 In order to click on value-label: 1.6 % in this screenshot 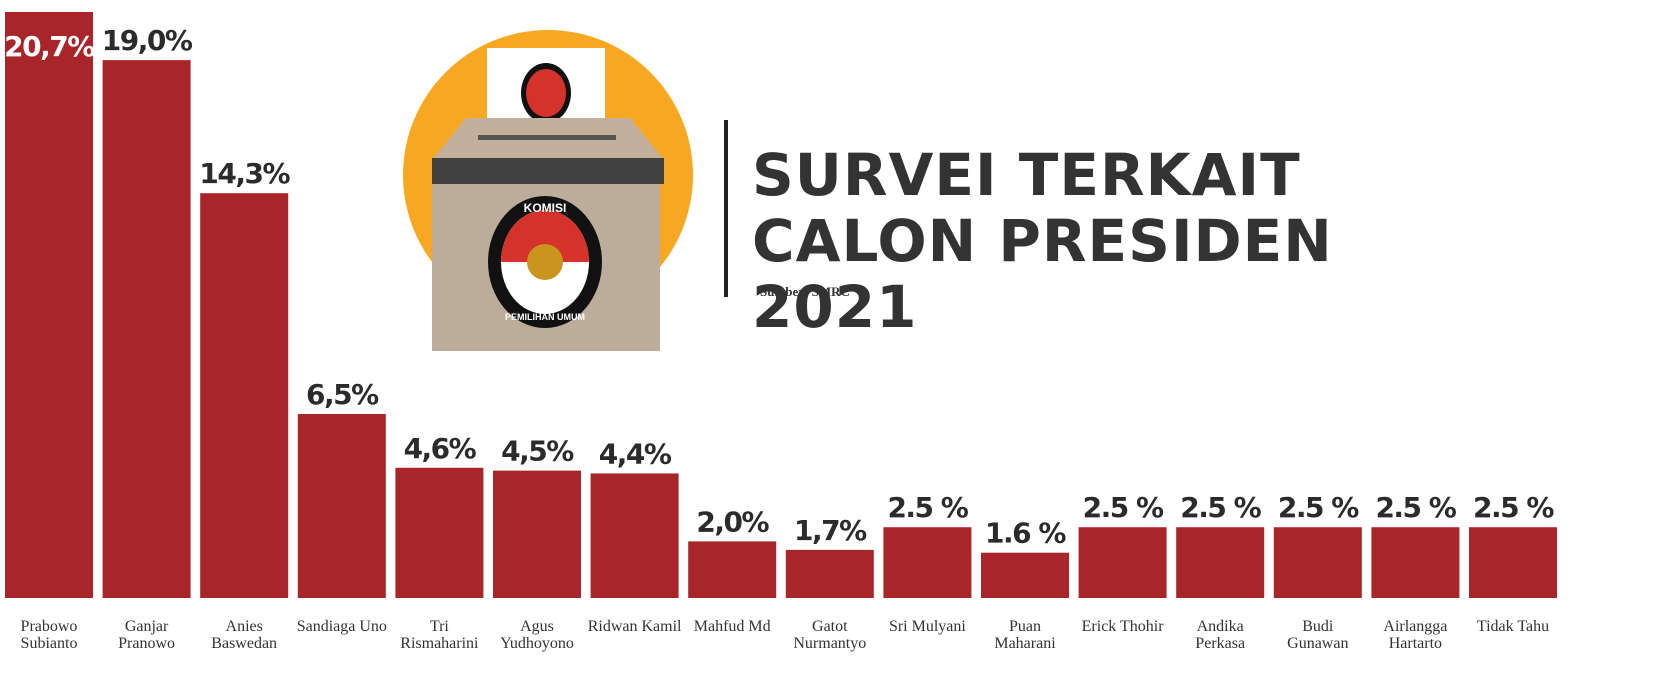, I will do `click(1025, 533)`.